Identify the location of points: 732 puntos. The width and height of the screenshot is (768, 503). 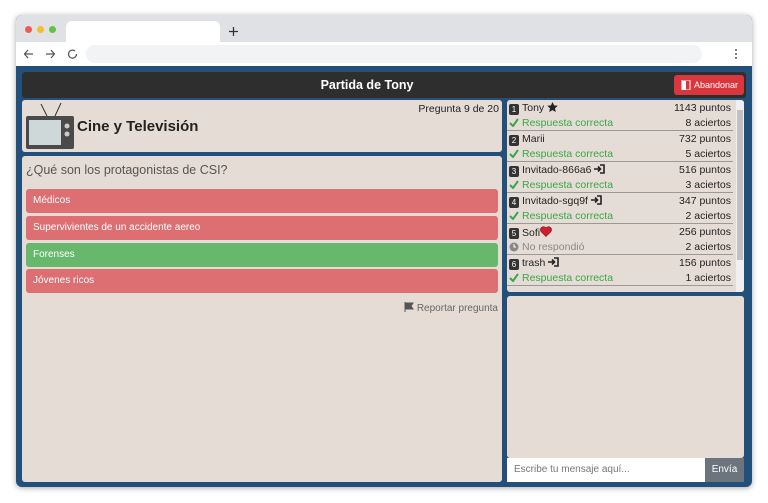
(705, 139).